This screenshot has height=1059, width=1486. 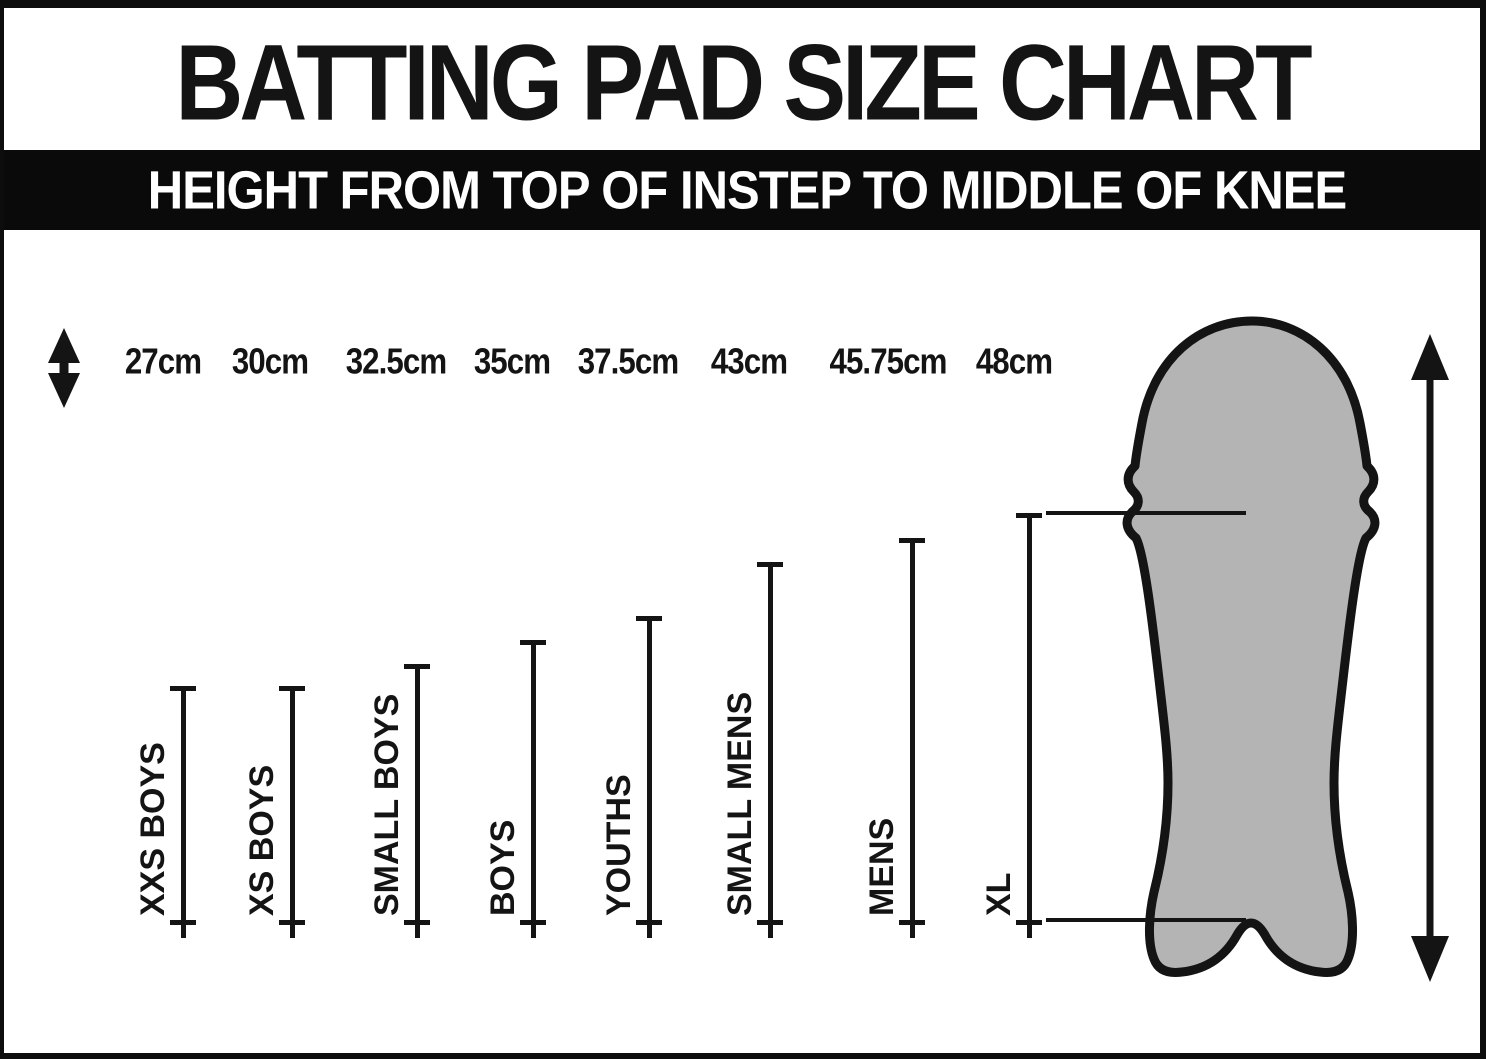 I want to click on value-label-35cm: 35cm, so click(x=512, y=362).